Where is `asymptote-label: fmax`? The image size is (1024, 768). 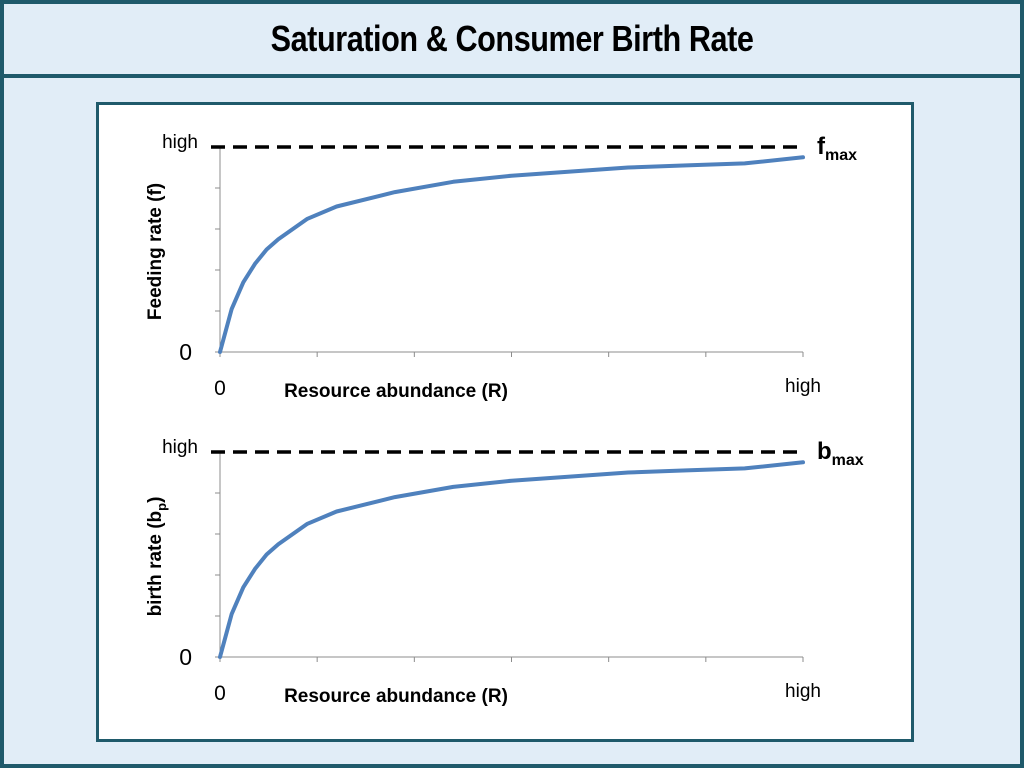 asymptote-label: fmax is located at coordinates (837, 148).